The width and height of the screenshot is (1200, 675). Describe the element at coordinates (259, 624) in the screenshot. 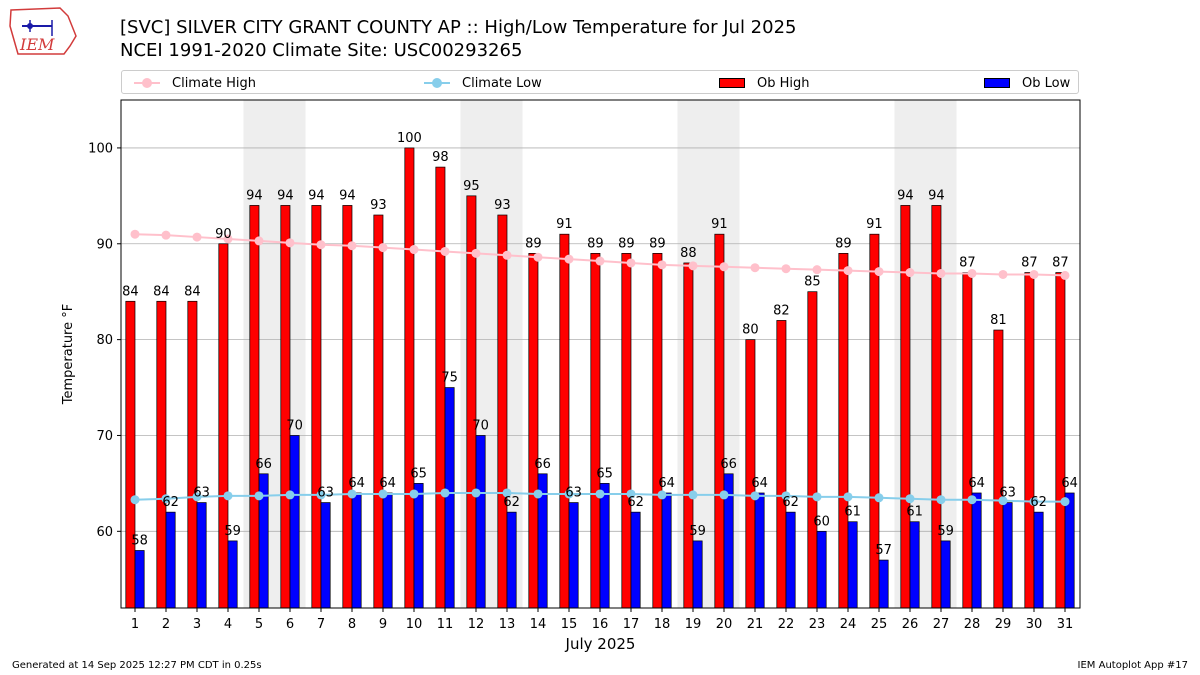

I see `x-tick-label: 5` at that location.